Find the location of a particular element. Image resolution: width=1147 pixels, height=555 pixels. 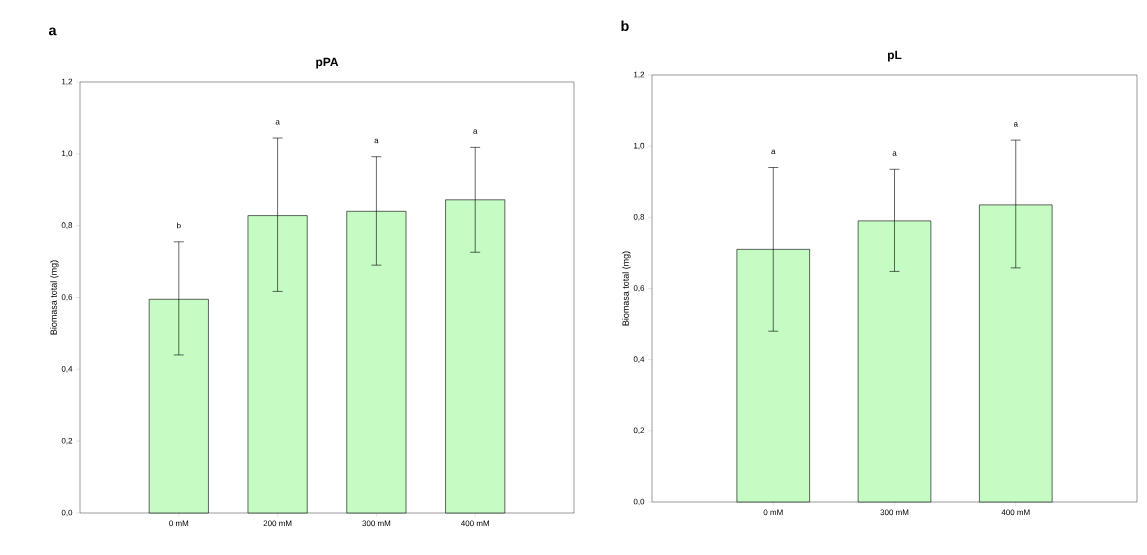

text: a is located at coordinates (52, 31).